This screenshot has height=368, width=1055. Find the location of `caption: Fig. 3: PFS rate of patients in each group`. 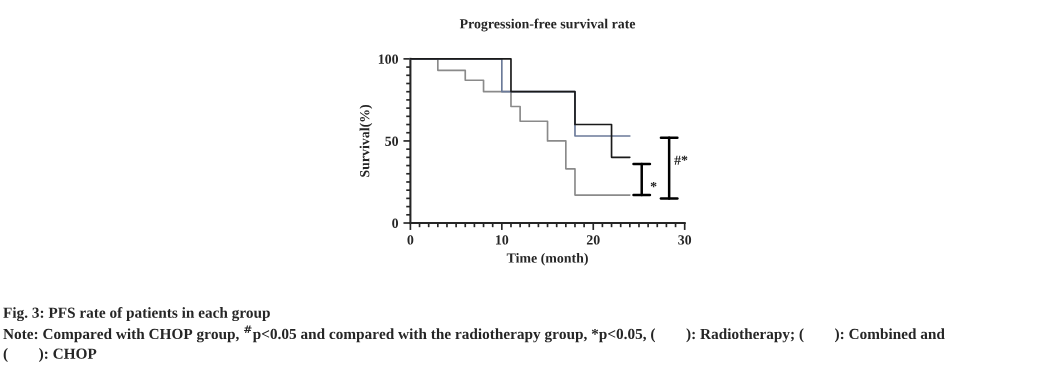

caption: Fig. 3: PFS rate of patients in each group is located at coordinates (136, 314).